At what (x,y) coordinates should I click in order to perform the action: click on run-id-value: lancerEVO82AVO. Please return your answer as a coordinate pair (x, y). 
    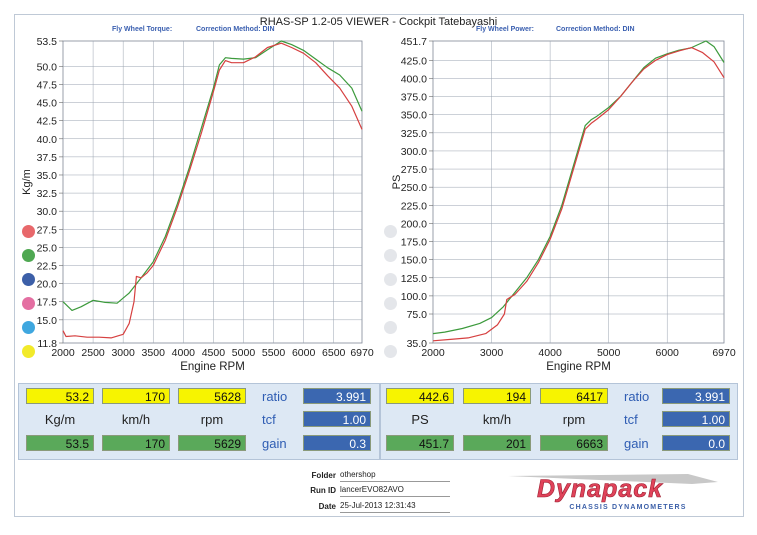
    Looking at the image, I should click on (395, 491).